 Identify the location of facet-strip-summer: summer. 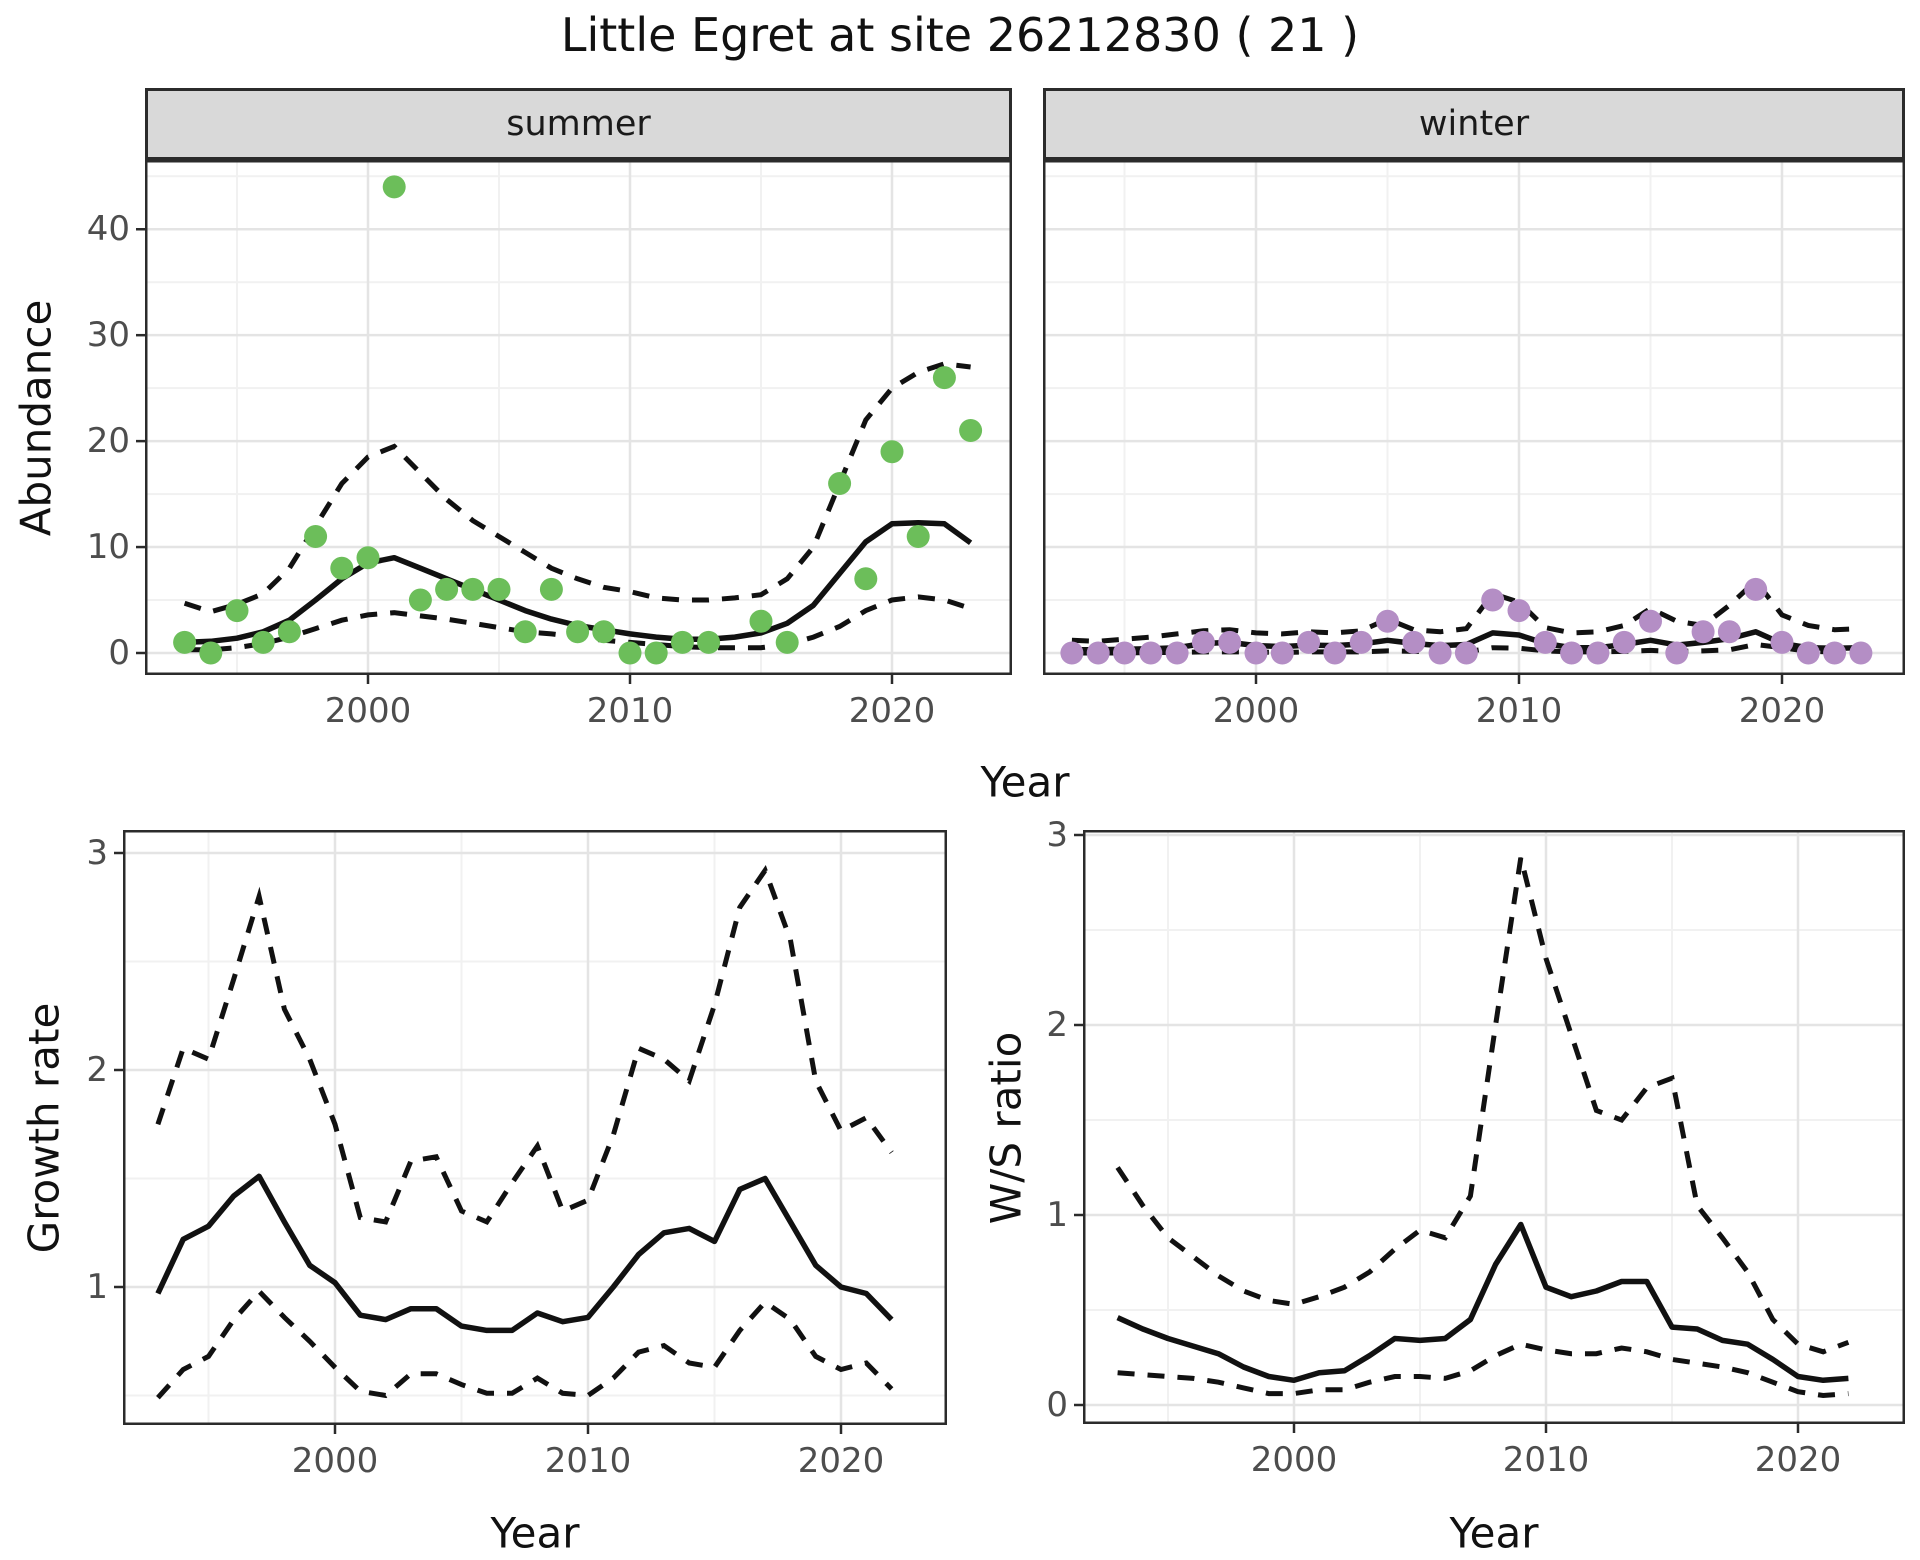
(578, 124).